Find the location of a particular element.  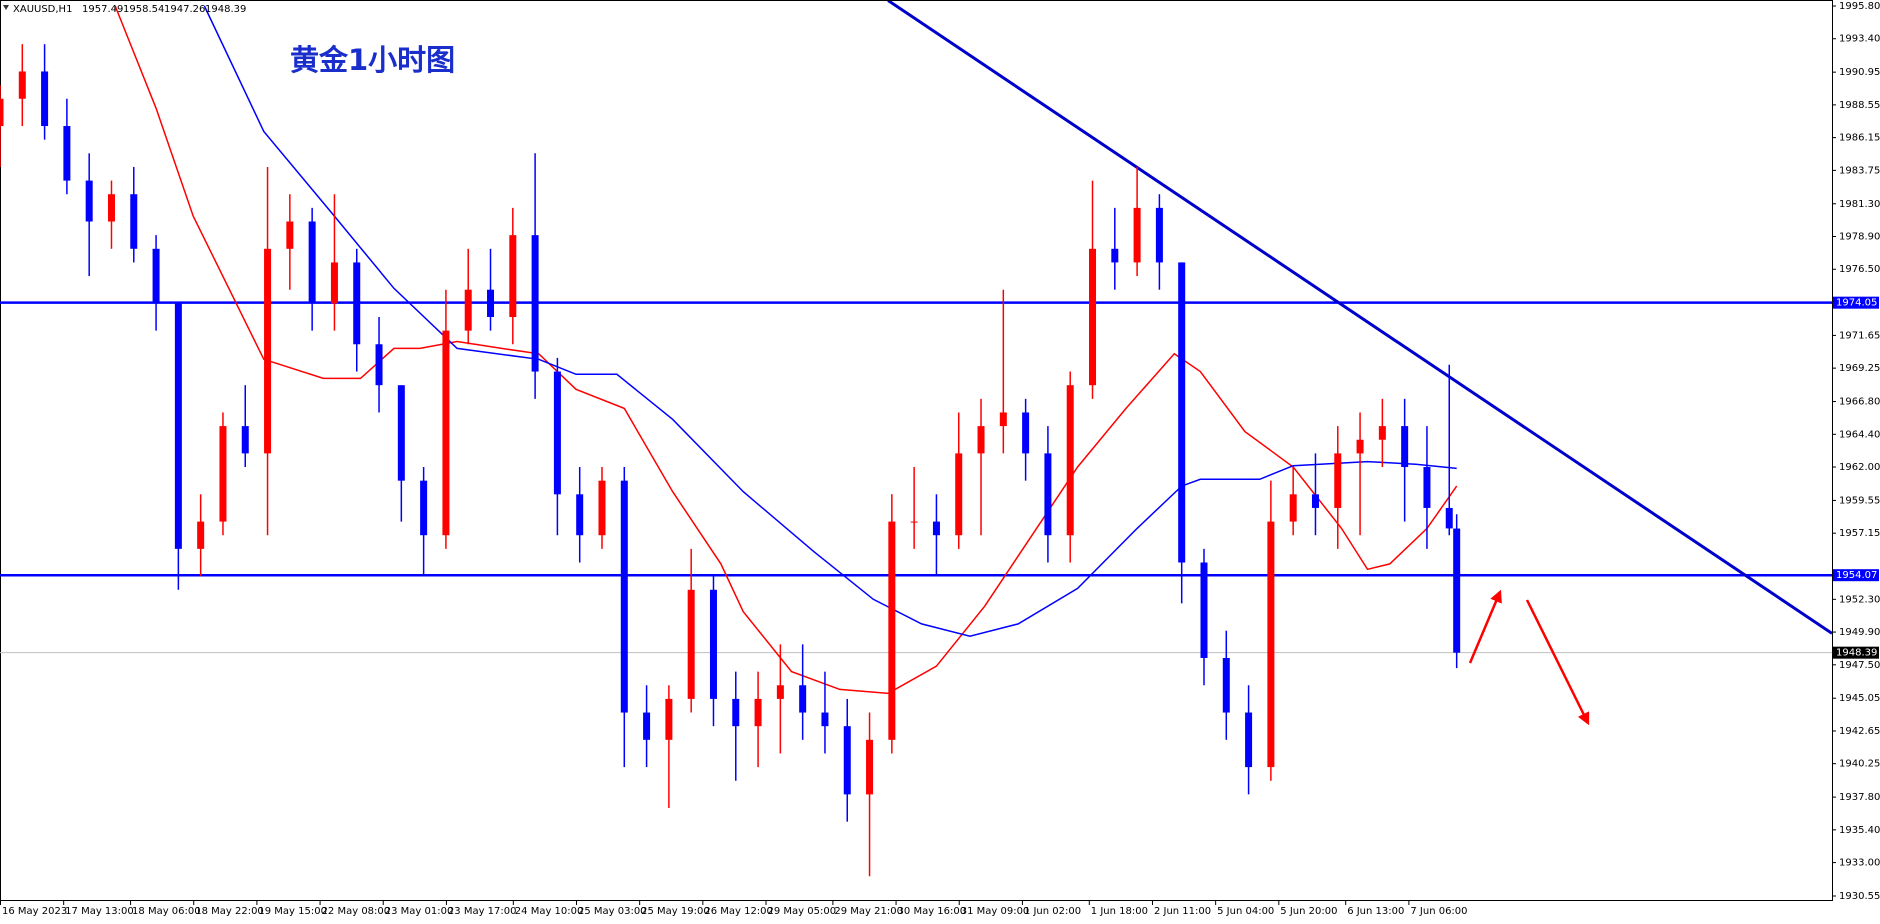

y-tick-label: 1930.55 is located at coordinates (1859, 896).